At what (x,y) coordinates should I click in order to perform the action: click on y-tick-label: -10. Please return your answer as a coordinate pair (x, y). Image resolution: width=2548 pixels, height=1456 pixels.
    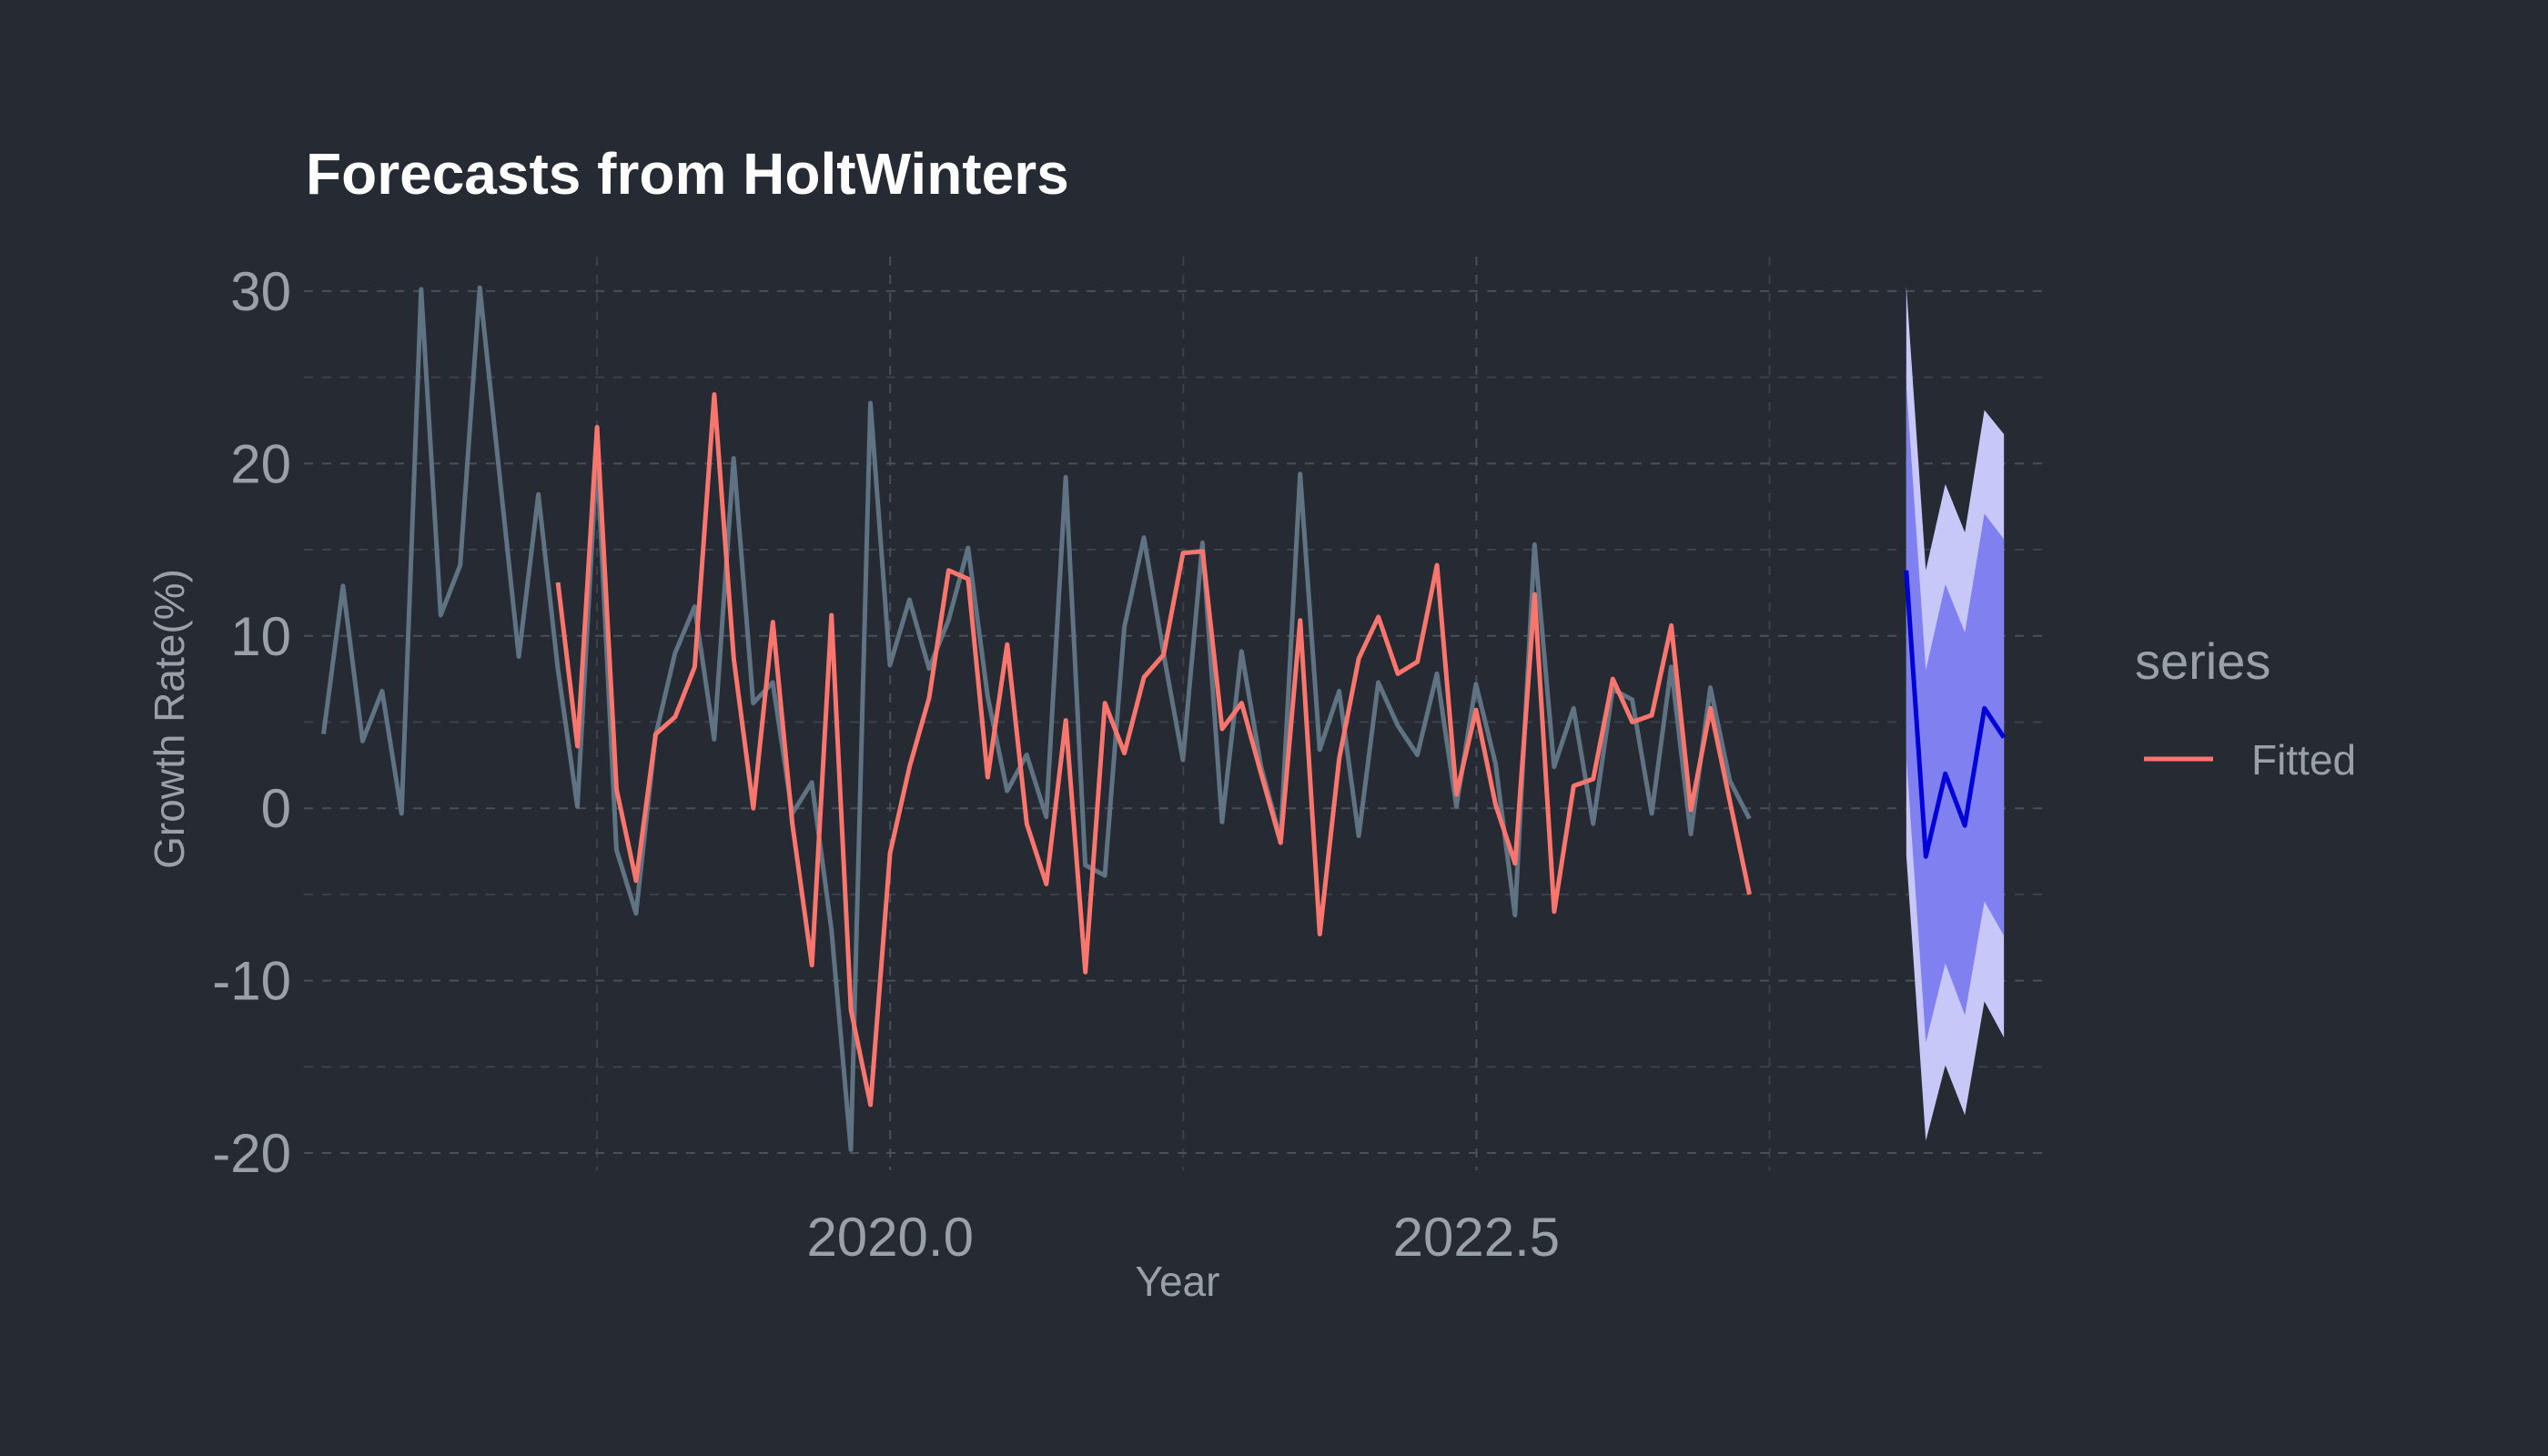
    Looking at the image, I should click on (252, 982).